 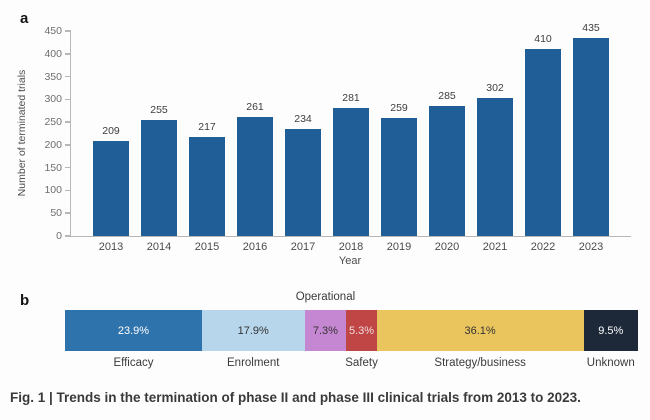 I want to click on y-axis-tick-label: 0, so click(x=59, y=236).